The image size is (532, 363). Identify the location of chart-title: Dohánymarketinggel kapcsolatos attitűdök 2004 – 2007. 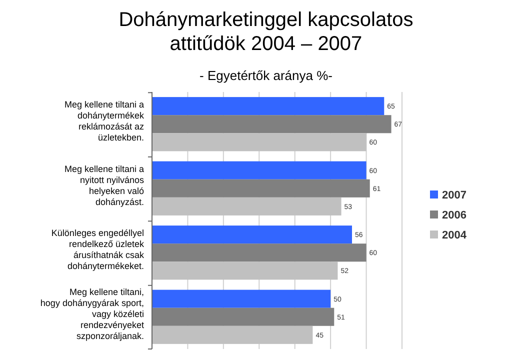
(266, 32).